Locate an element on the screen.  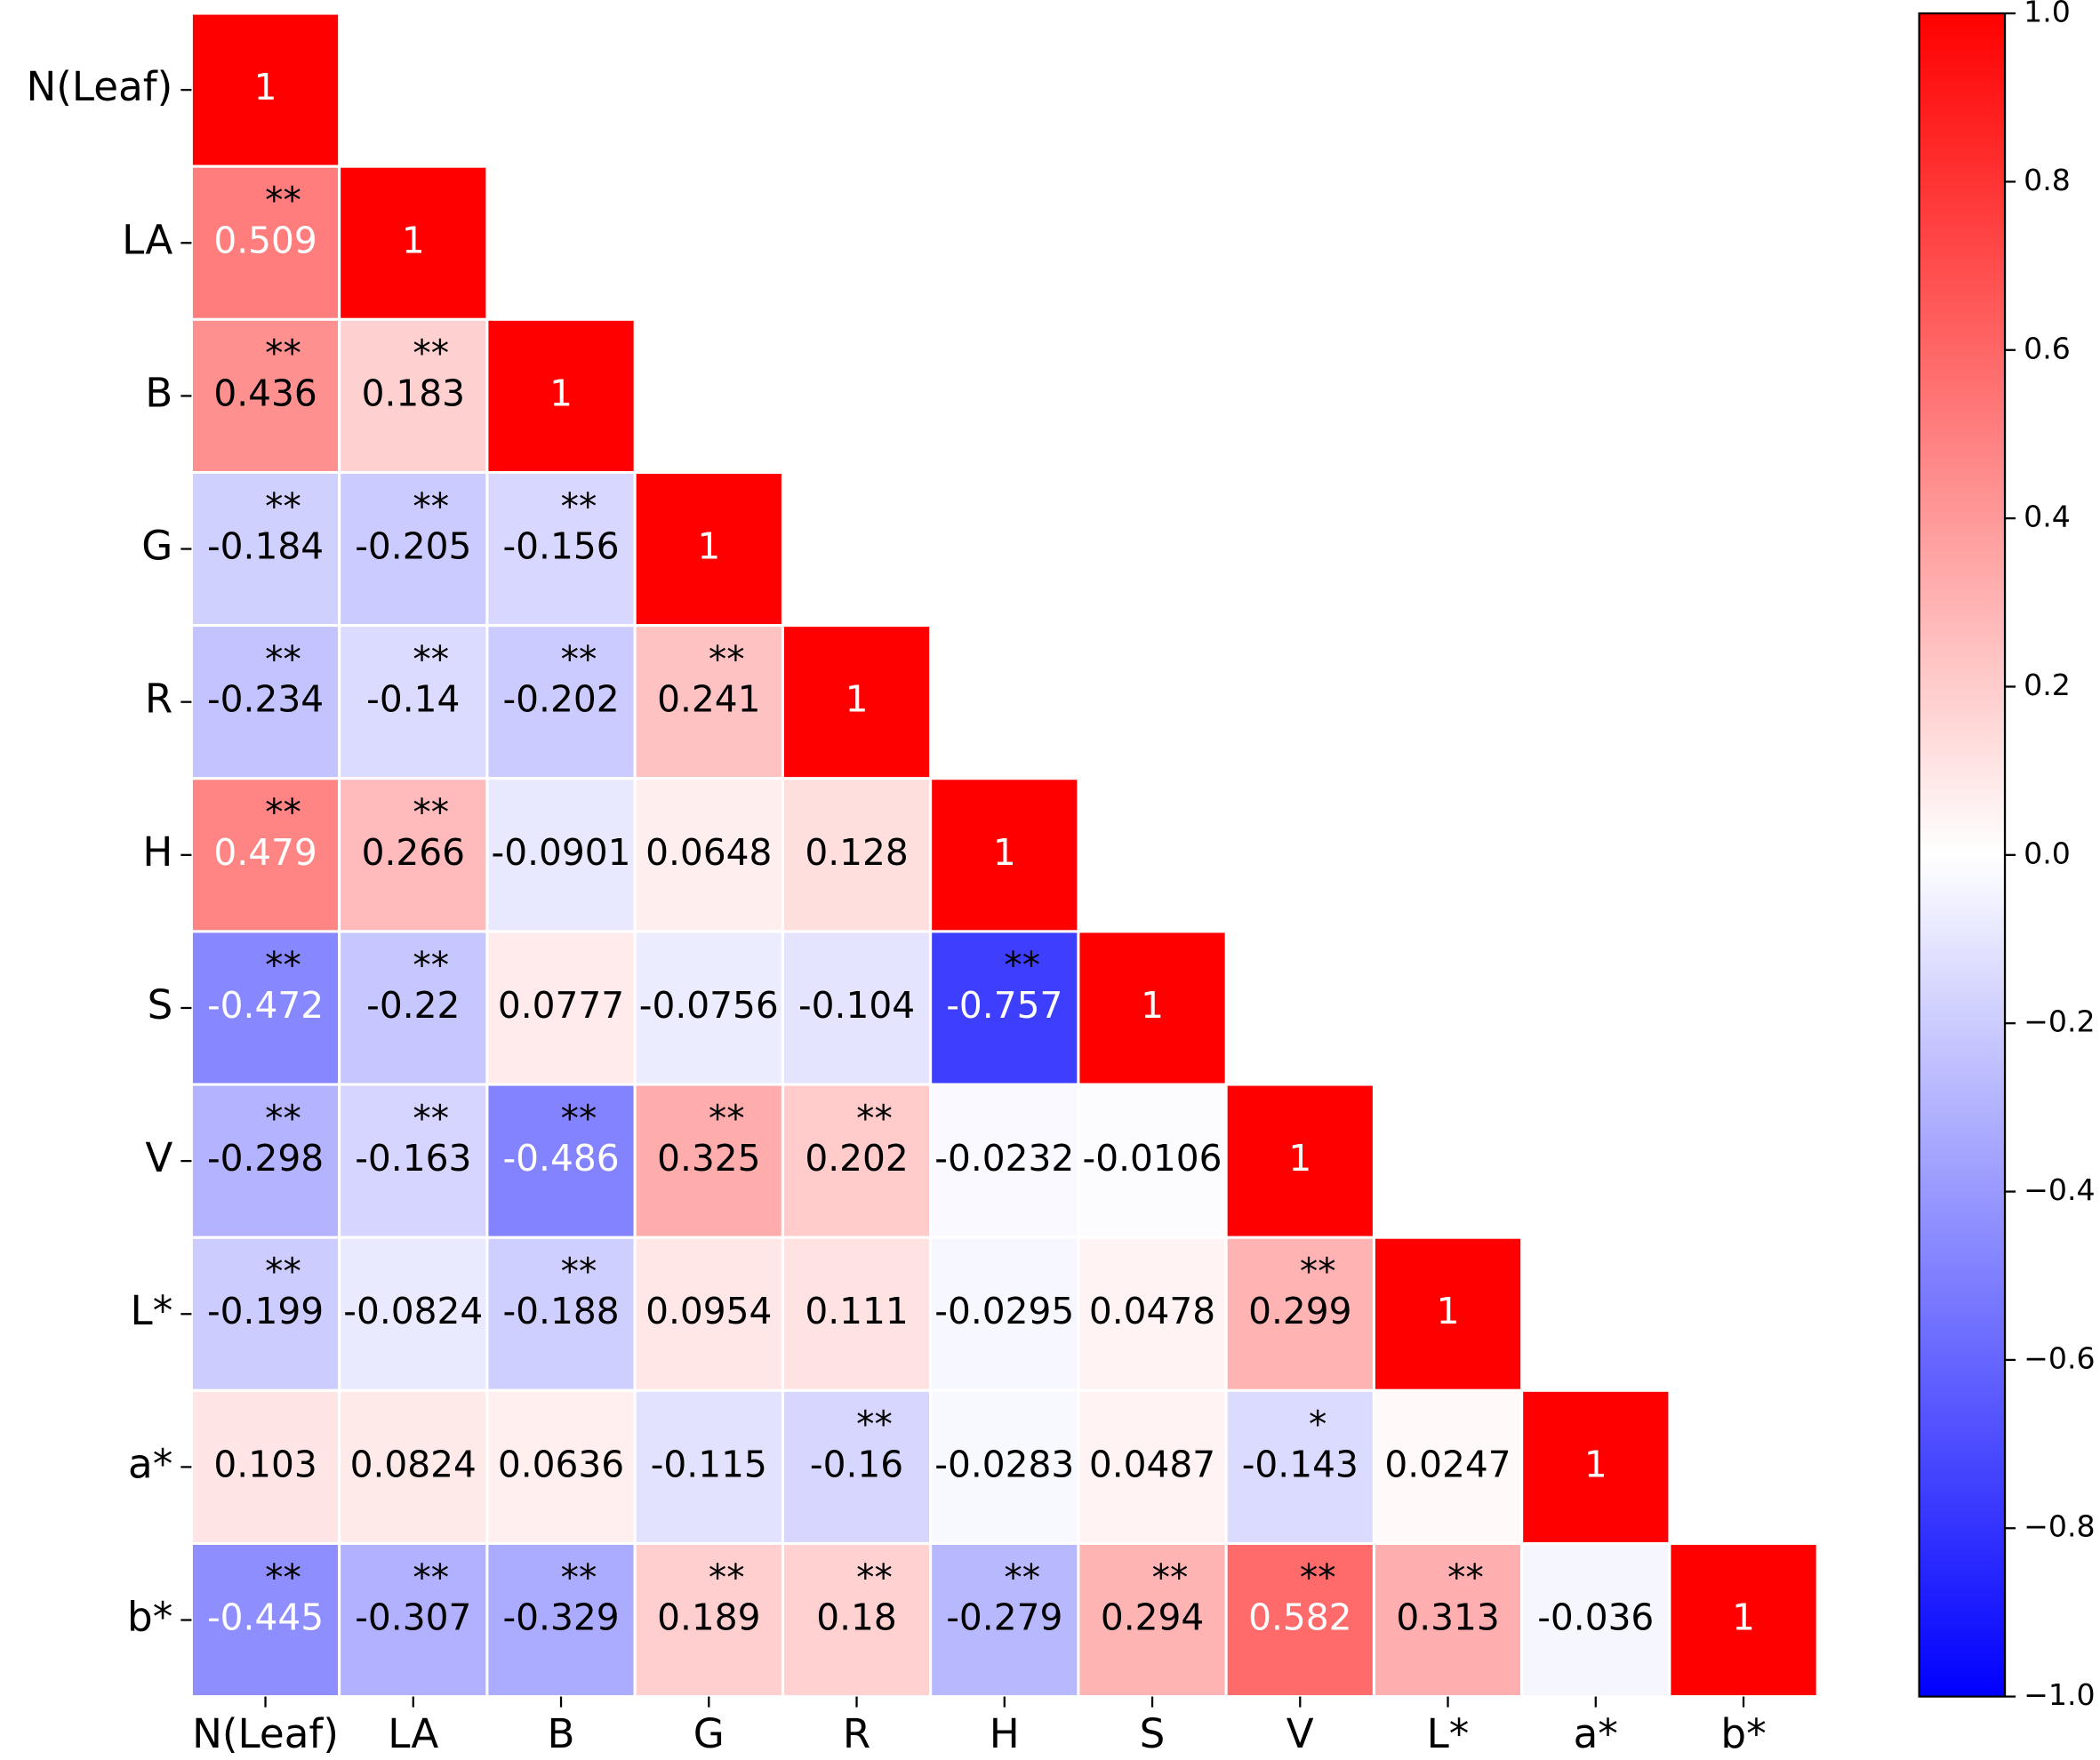
cell-value: 0.103 is located at coordinates (265, 1464).